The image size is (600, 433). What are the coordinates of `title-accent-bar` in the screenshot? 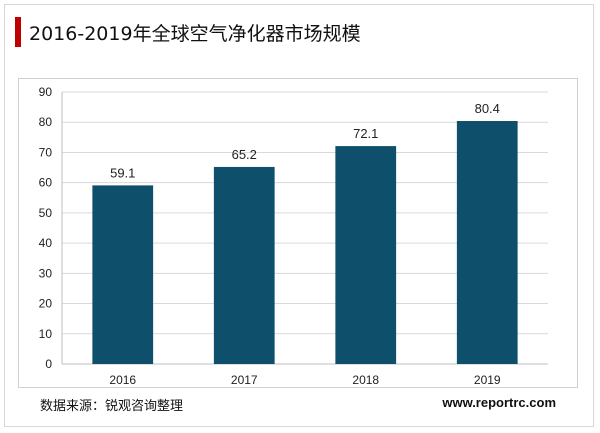 It's located at (18, 32).